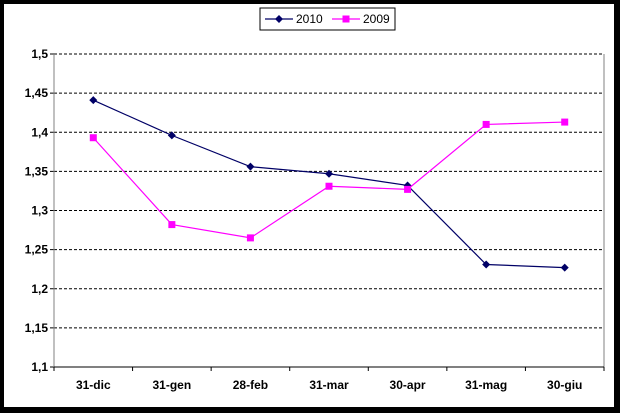 This screenshot has height=413, width=620. I want to click on legend-box, so click(327, 19).